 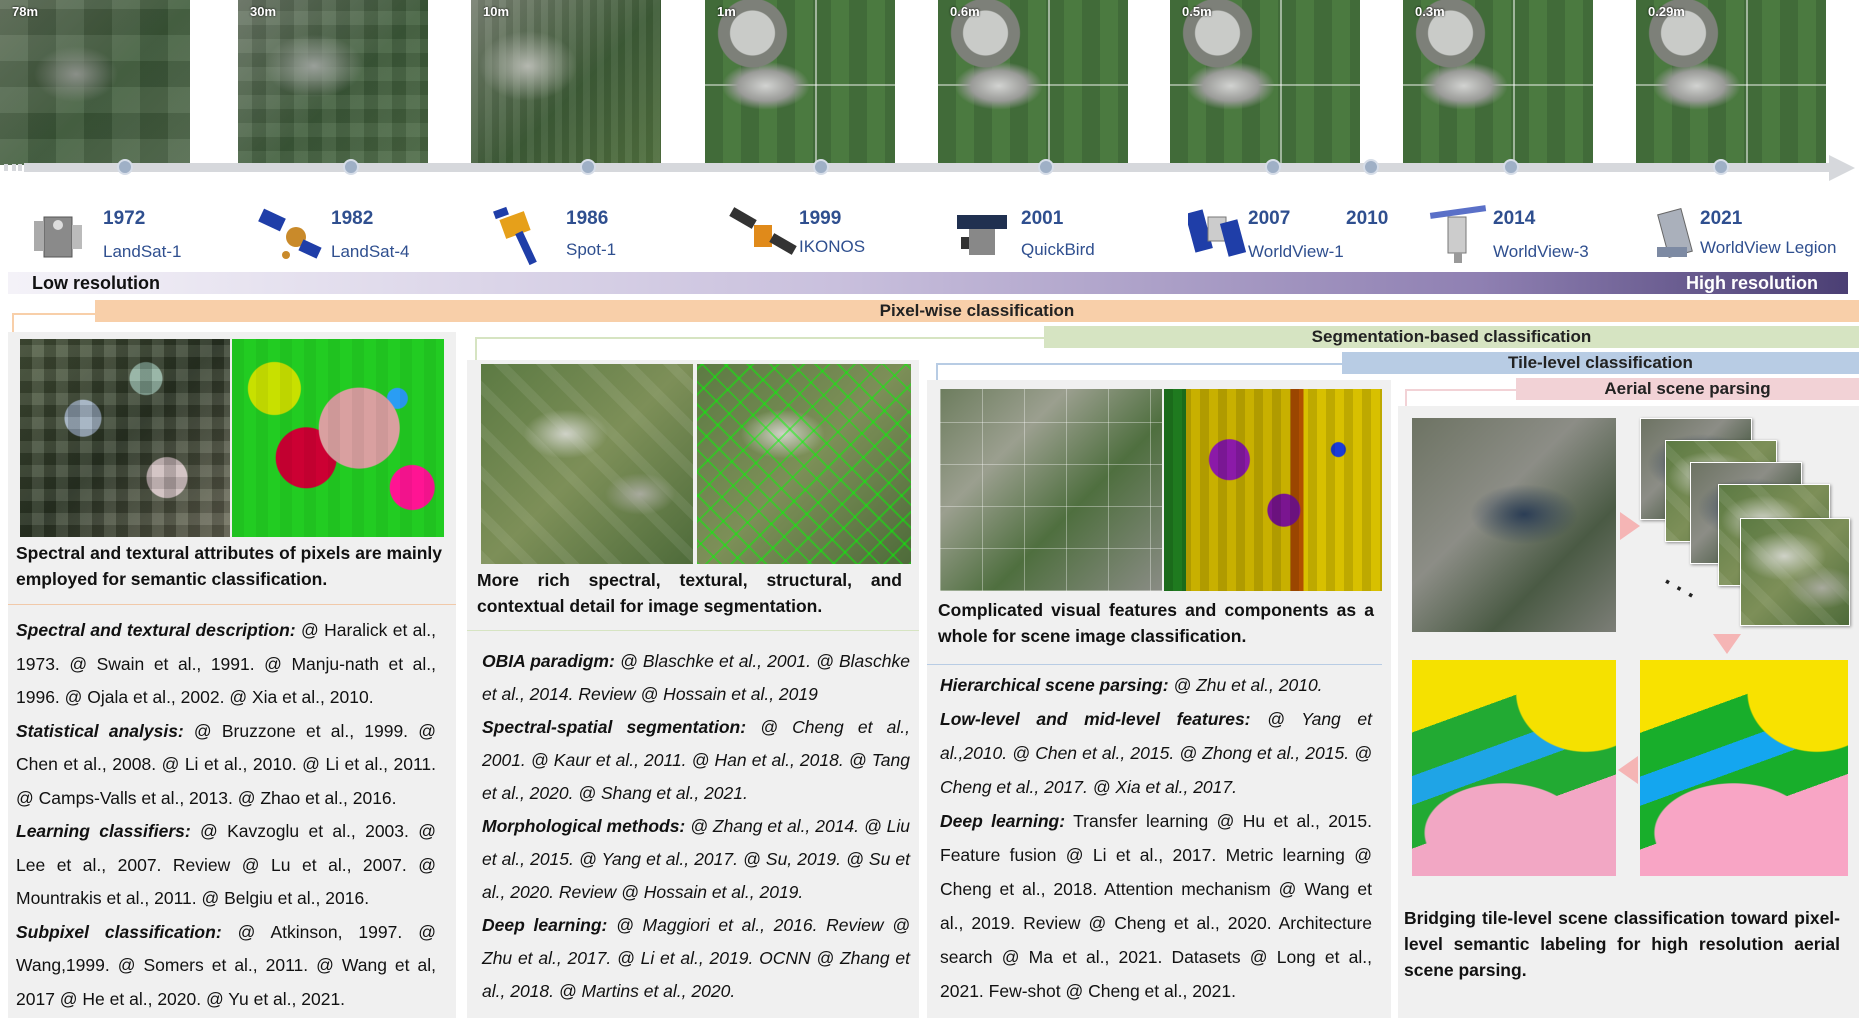 I want to click on landsat-1-satellite-icon, so click(x=58, y=237).